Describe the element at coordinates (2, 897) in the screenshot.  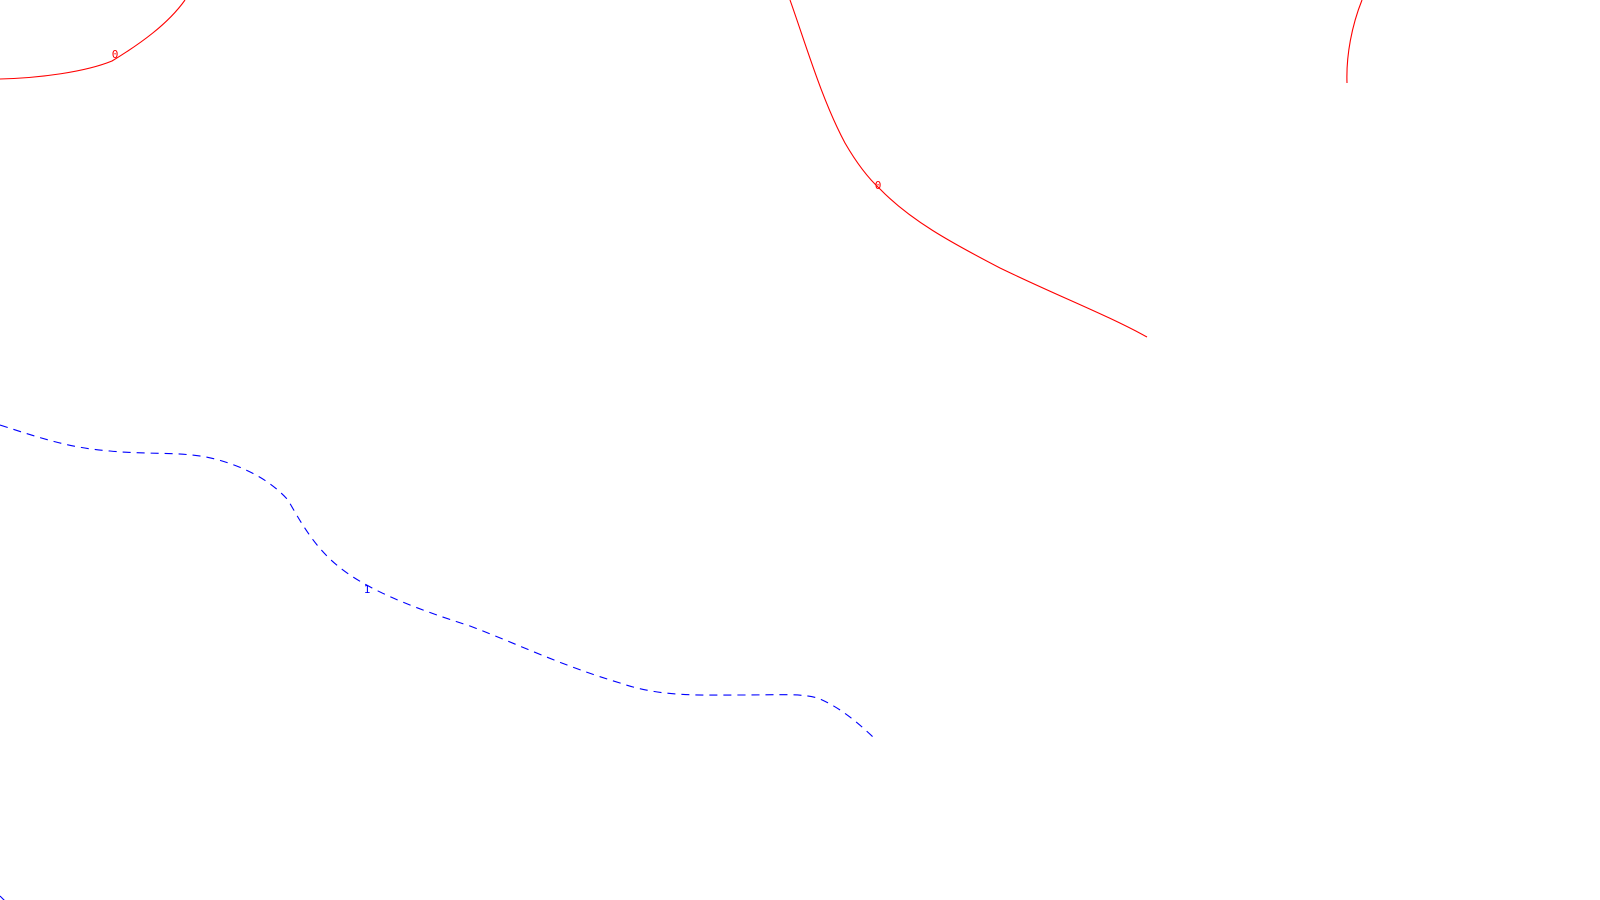
I see `contour-line-level-1-lower-left` at that location.